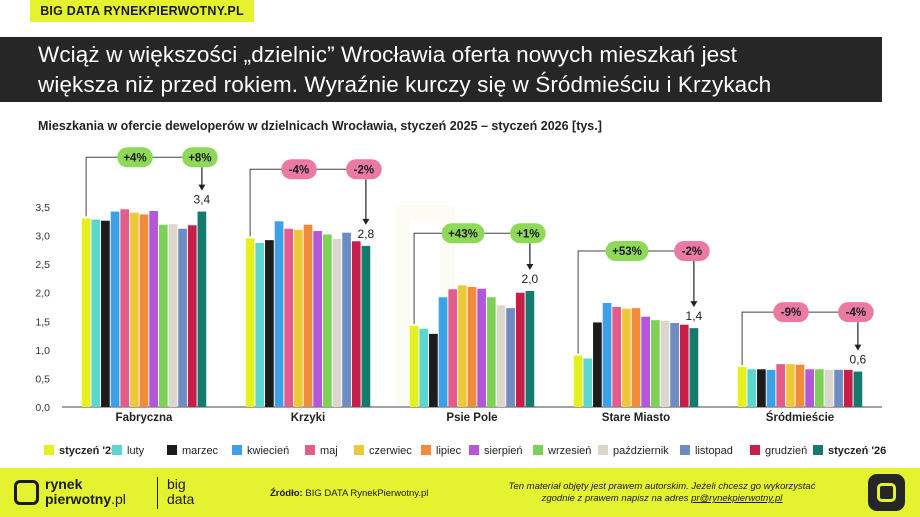 Image resolution: width=920 pixels, height=517 pixels. Describe the element at coordinates (366, 234) in the screenshot. I see `last-value-label: 2,8` at that location.